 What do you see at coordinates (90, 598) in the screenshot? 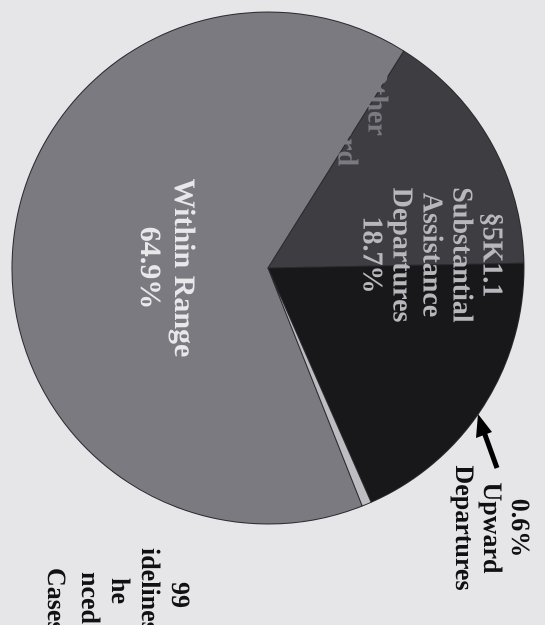
I see `chart-title-line: nced` at bounding box center [90, 598].